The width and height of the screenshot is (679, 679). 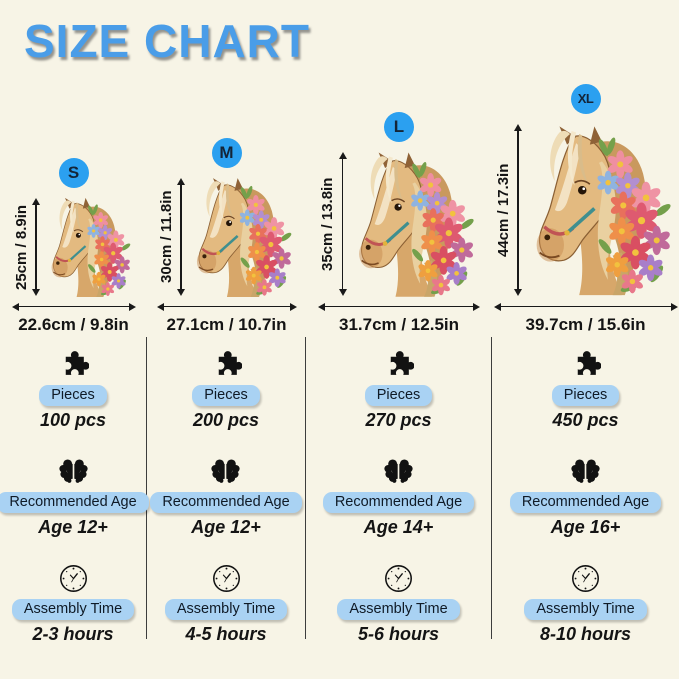 What do you see at coordinates (398, 633) in the screenshot?
I see `time-value: 5-6 hours` at bounding box center [398, 633].